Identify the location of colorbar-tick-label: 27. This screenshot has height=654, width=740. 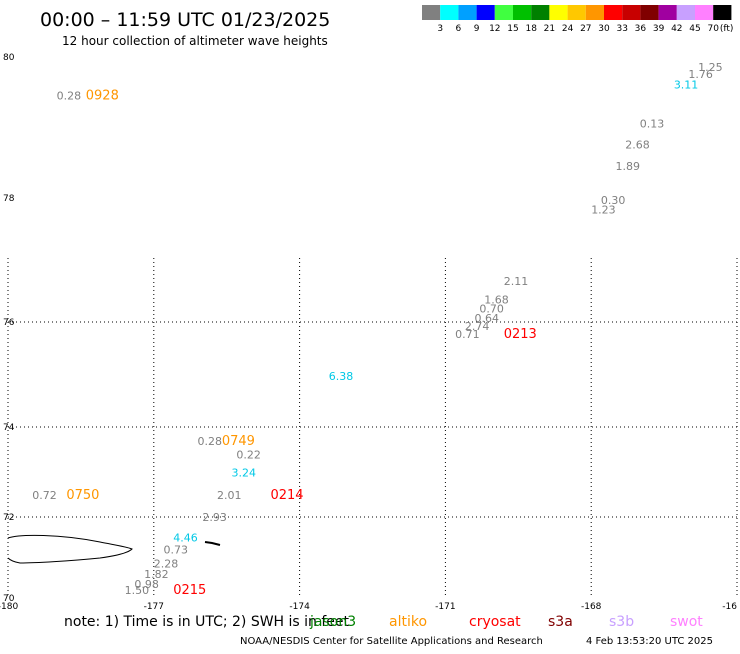
(585, 29).